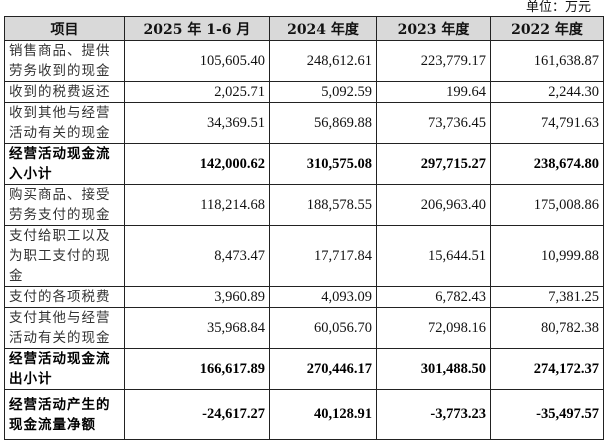  I want to click on row-value: 297,715.27, so click(433, 164).